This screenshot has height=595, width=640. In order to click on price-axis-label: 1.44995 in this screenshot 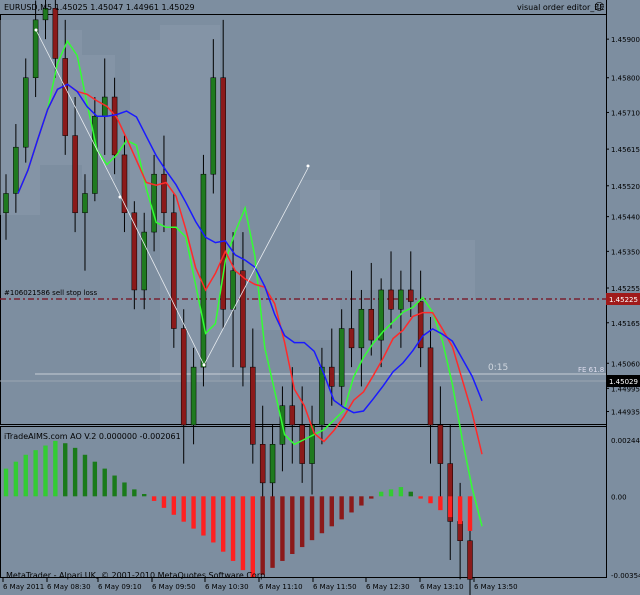, I will do `click(625, 389)`.